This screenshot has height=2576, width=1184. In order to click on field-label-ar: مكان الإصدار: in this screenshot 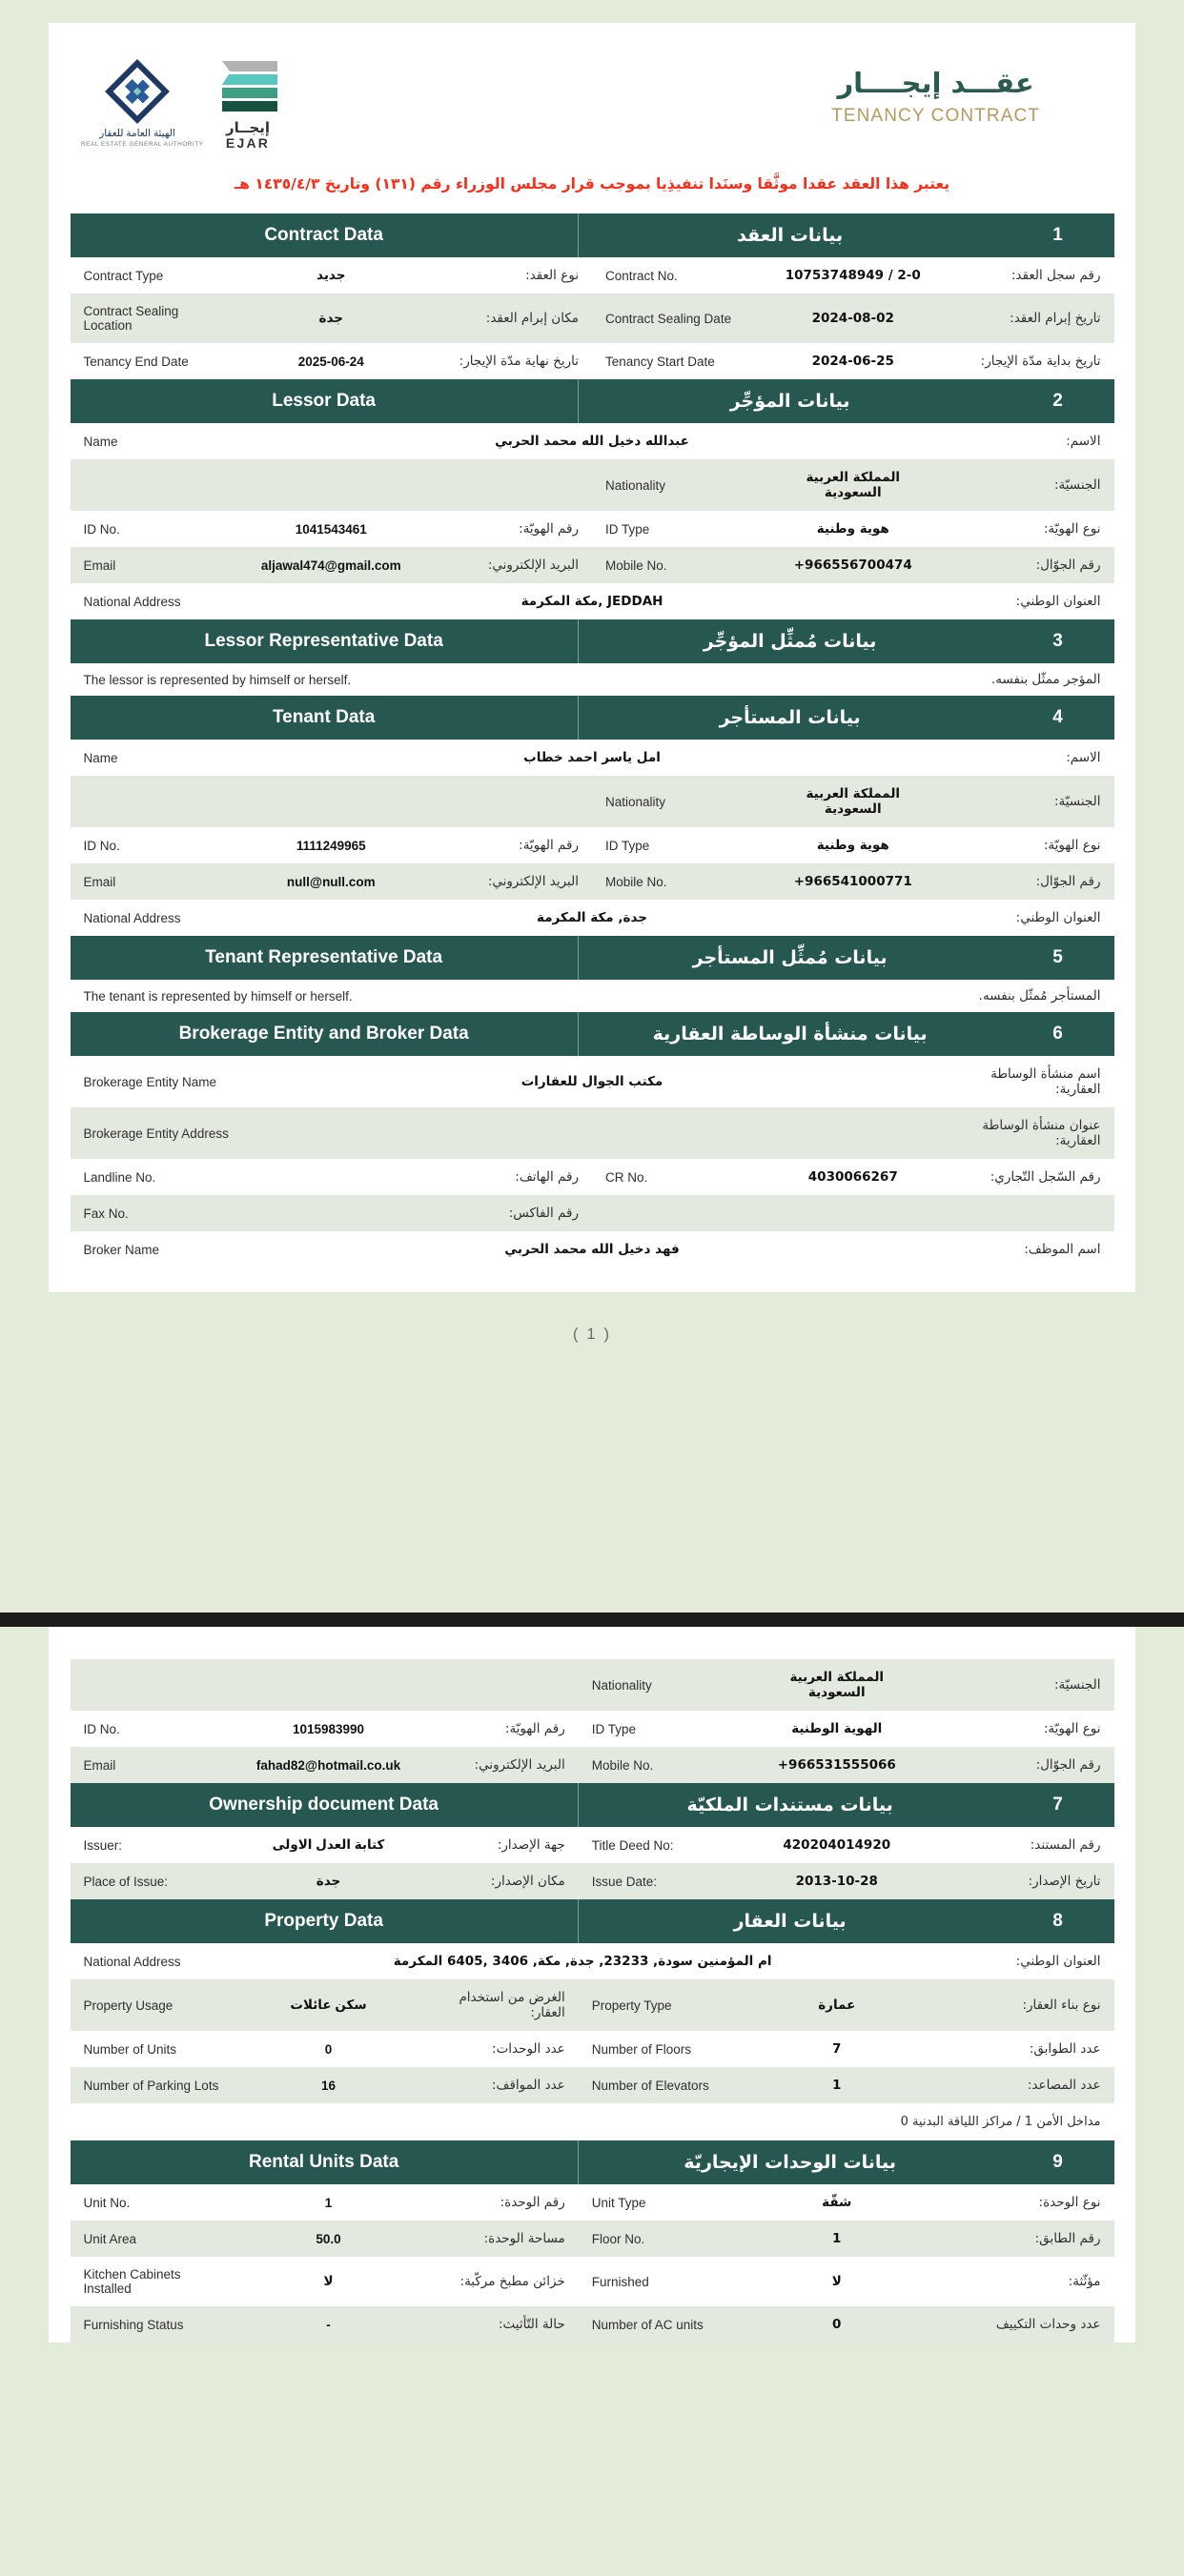, I will do `click(496, 1881)`.